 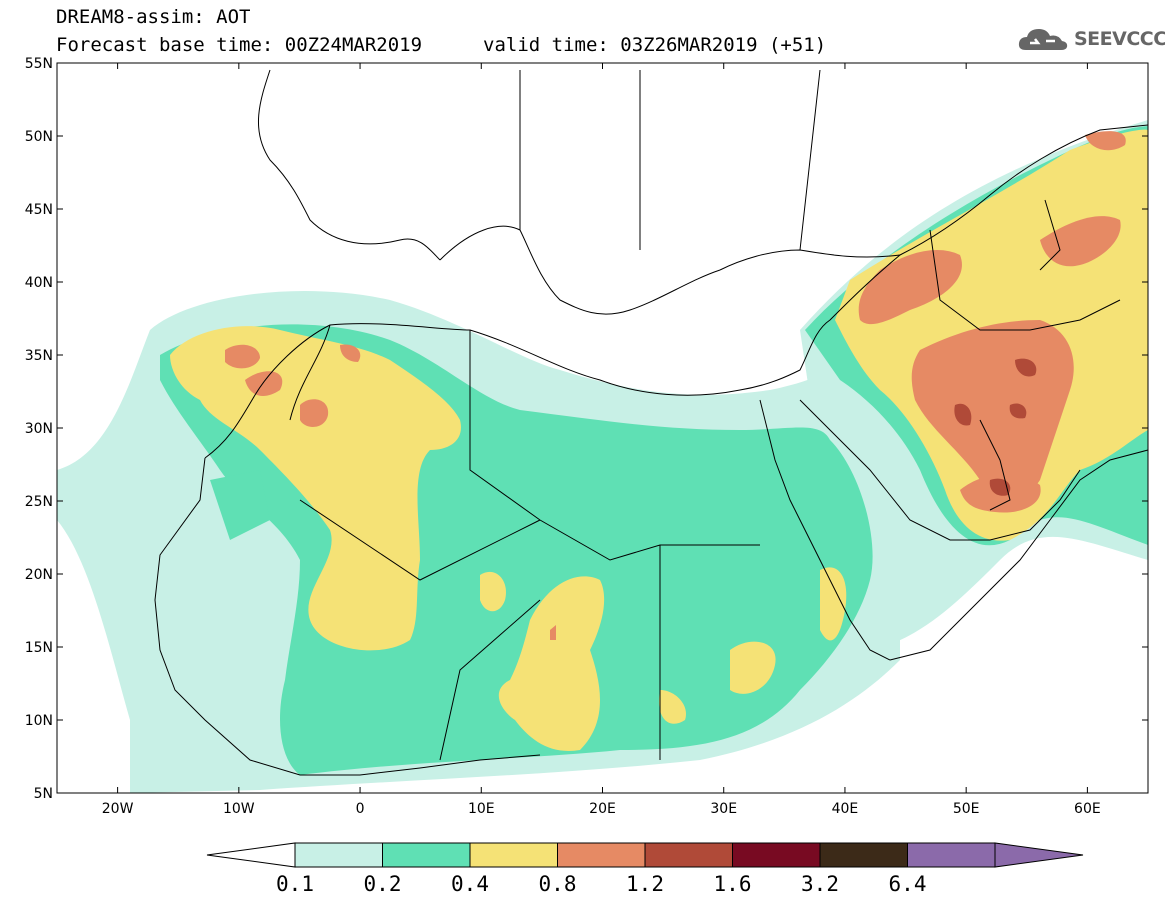 What do you see at coordinates (39, 356) in the screenshot?
I see `lat-tick-label: 35N` at bounding box center [39, 356].